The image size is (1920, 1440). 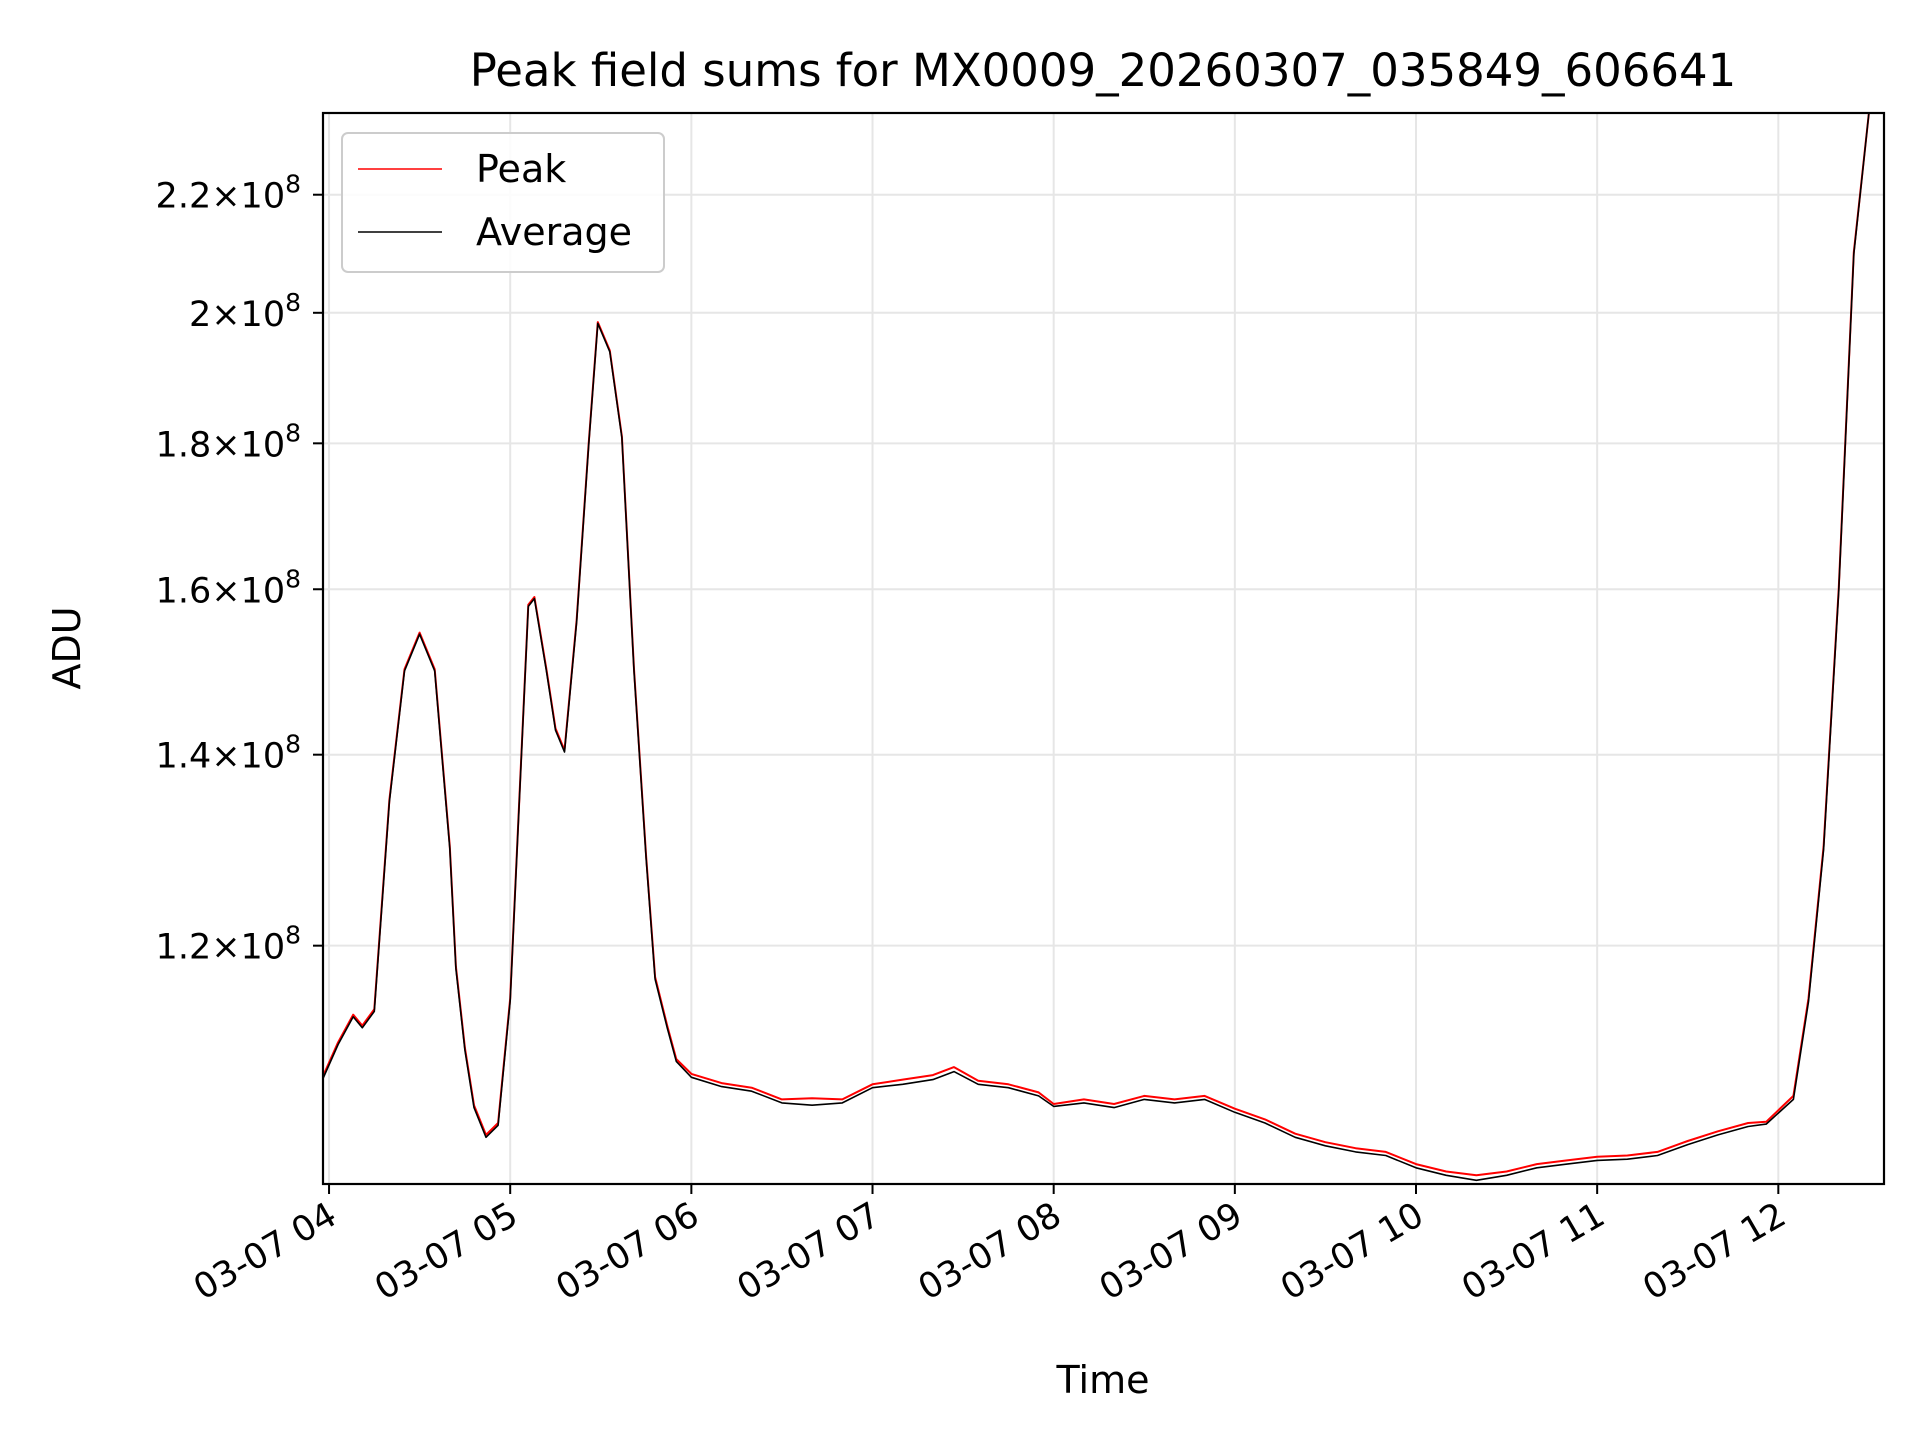 What do you see at coordinates (245, 311) in the screenshot?
I see `y-tick-label: 2×108` at bounding box center [245, 311].